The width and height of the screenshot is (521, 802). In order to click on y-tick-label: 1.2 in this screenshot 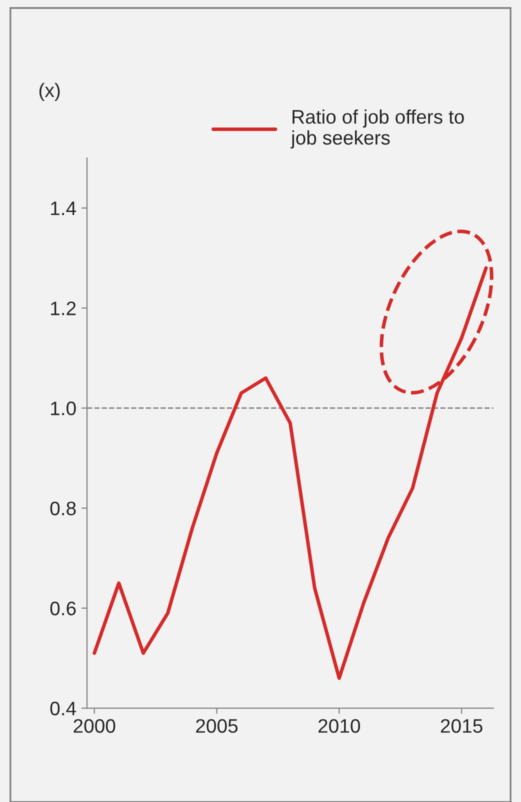, I will do `click(63, 309)`.